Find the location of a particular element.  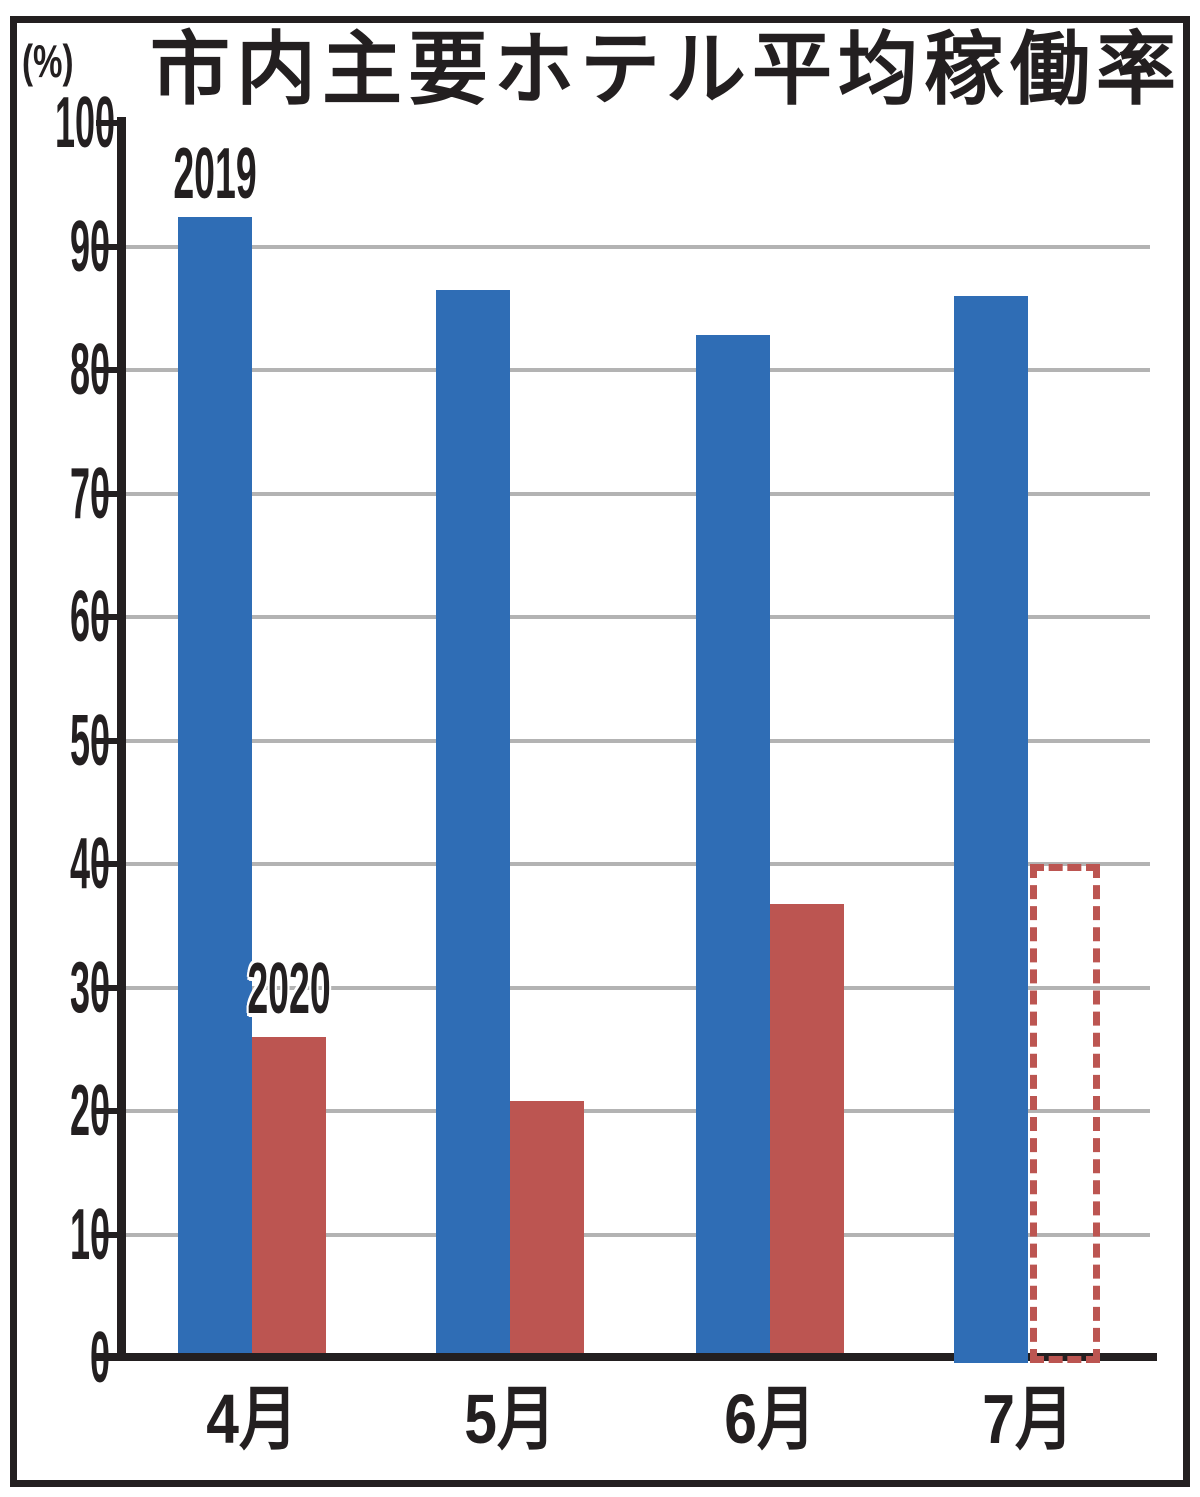

x-tick-label-7月: 7月 is located at coordinates (1028, 1419).